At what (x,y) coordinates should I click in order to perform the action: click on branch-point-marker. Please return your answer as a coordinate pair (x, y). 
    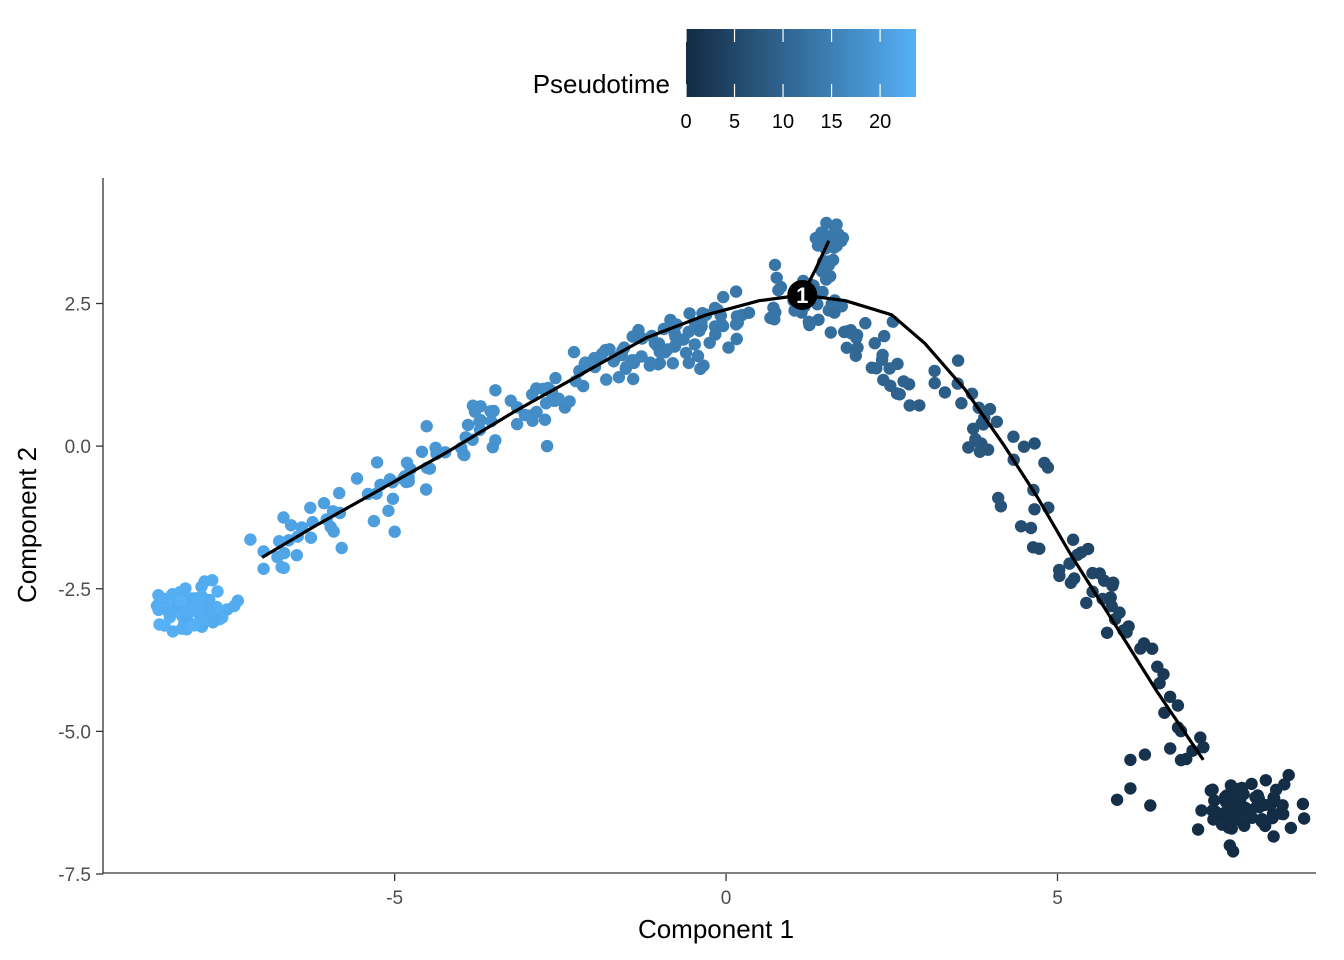
    Looking at the image, I should click on (802, 294).